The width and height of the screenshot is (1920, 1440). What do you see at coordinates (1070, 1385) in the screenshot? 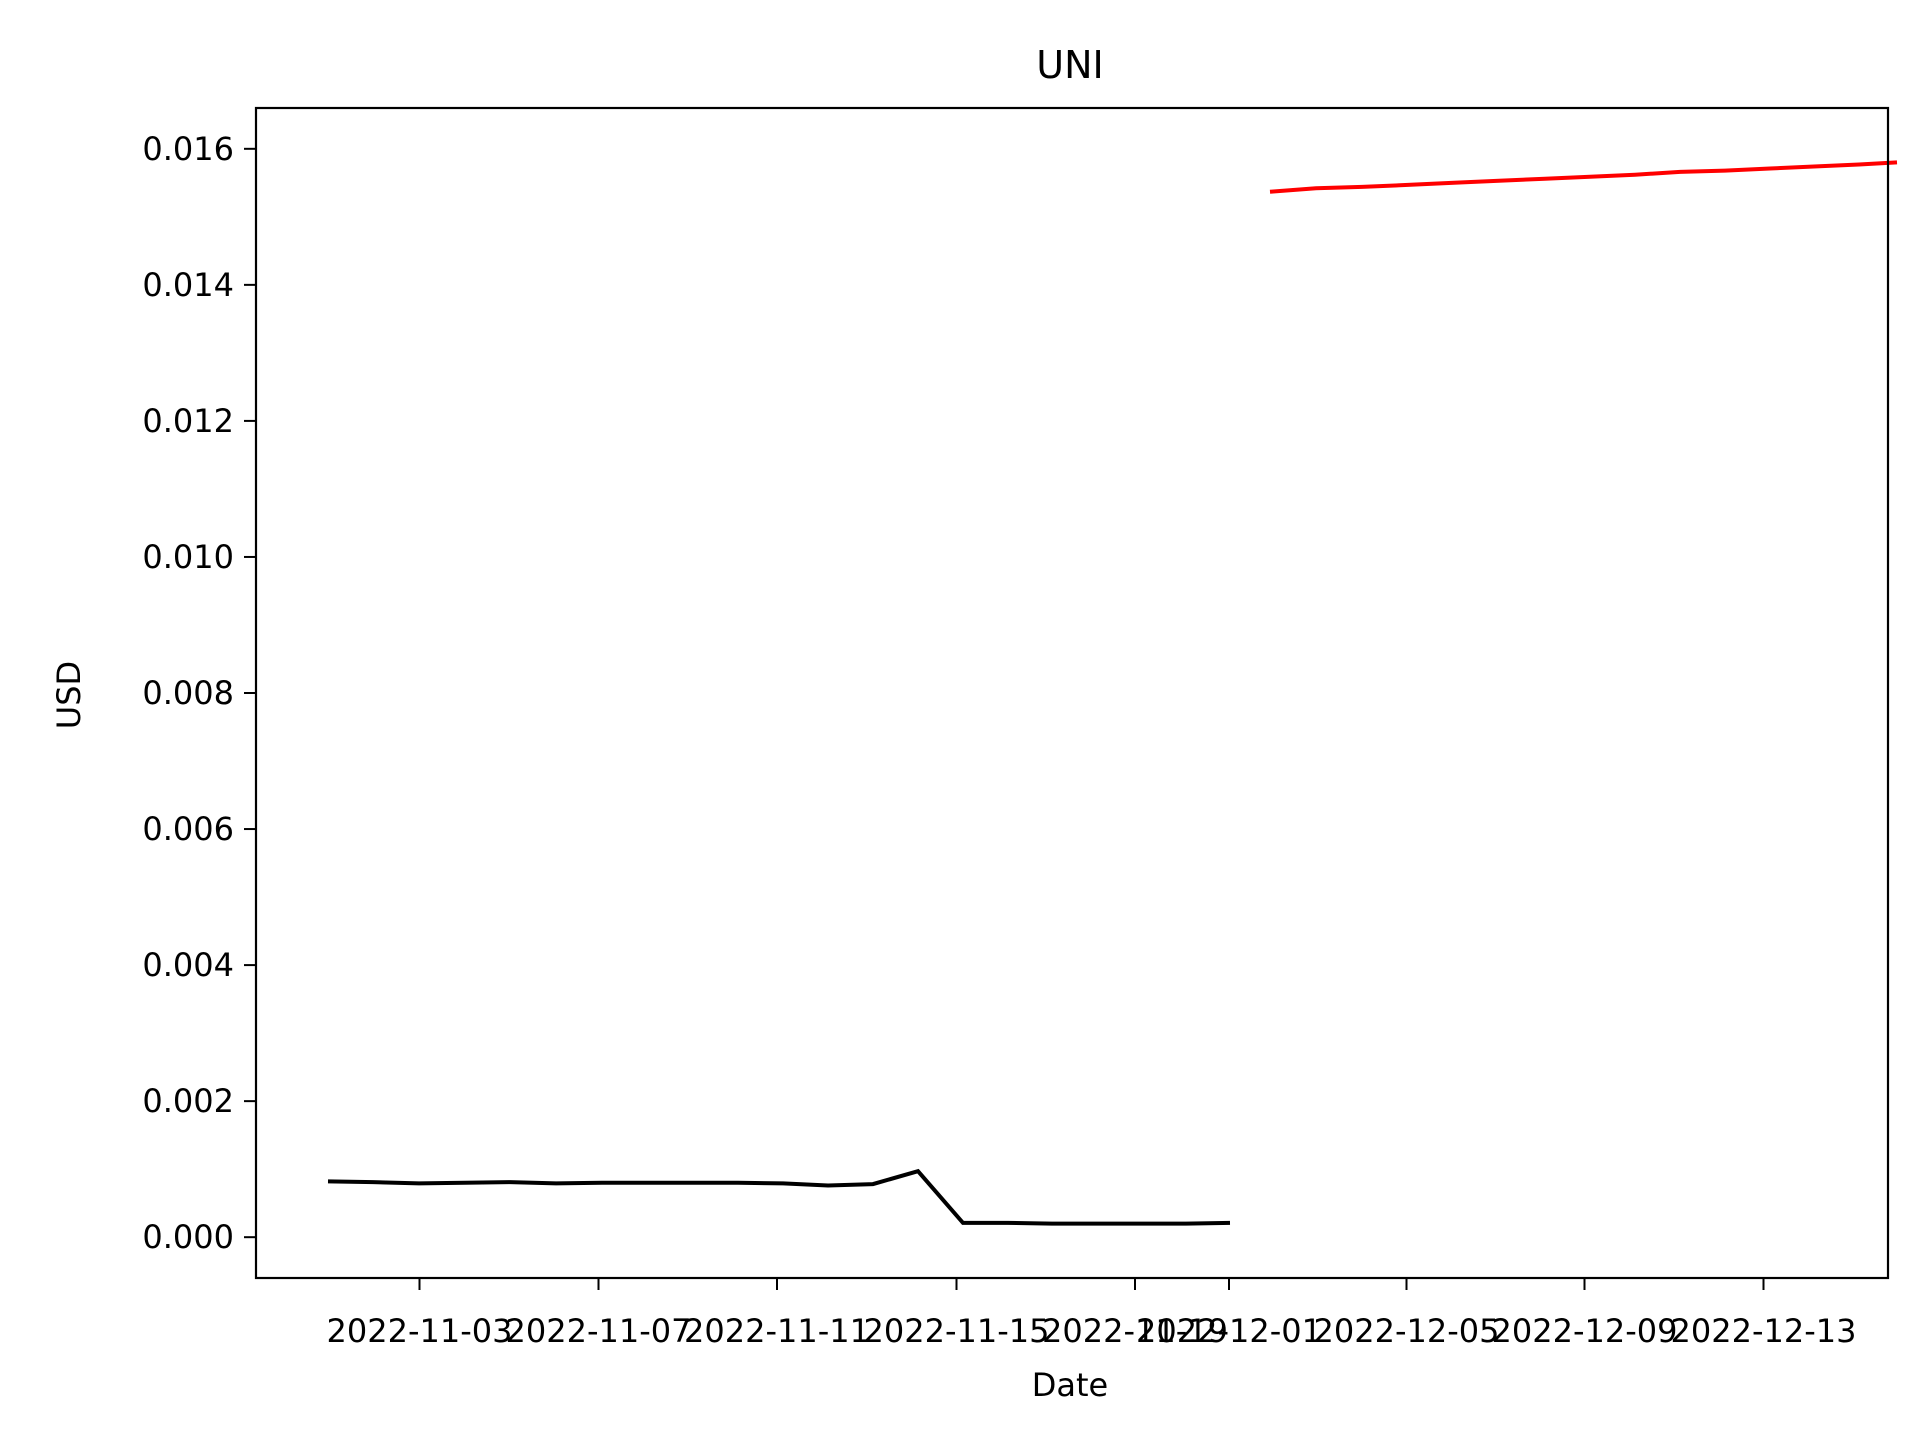
I see `x-axis-title: Date` at bounding box center [1070, 1385].